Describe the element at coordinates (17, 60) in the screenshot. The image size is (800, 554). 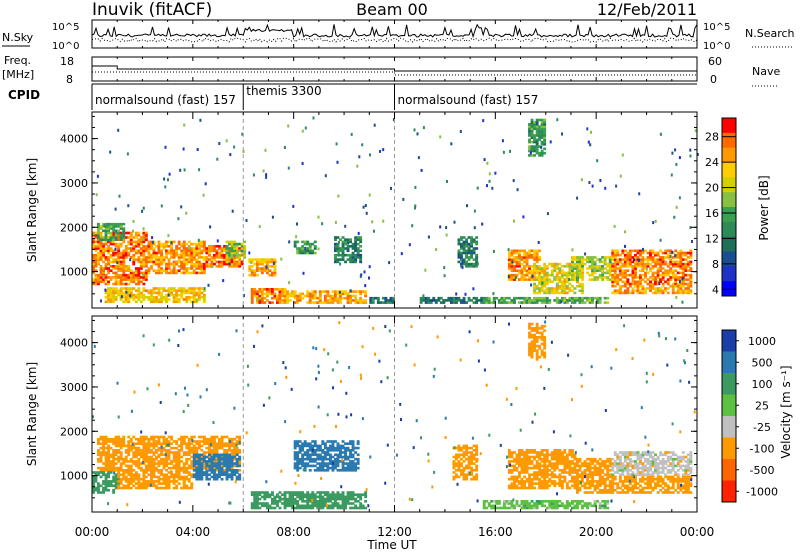
I see `freq-label-top: Freq.` at that location.